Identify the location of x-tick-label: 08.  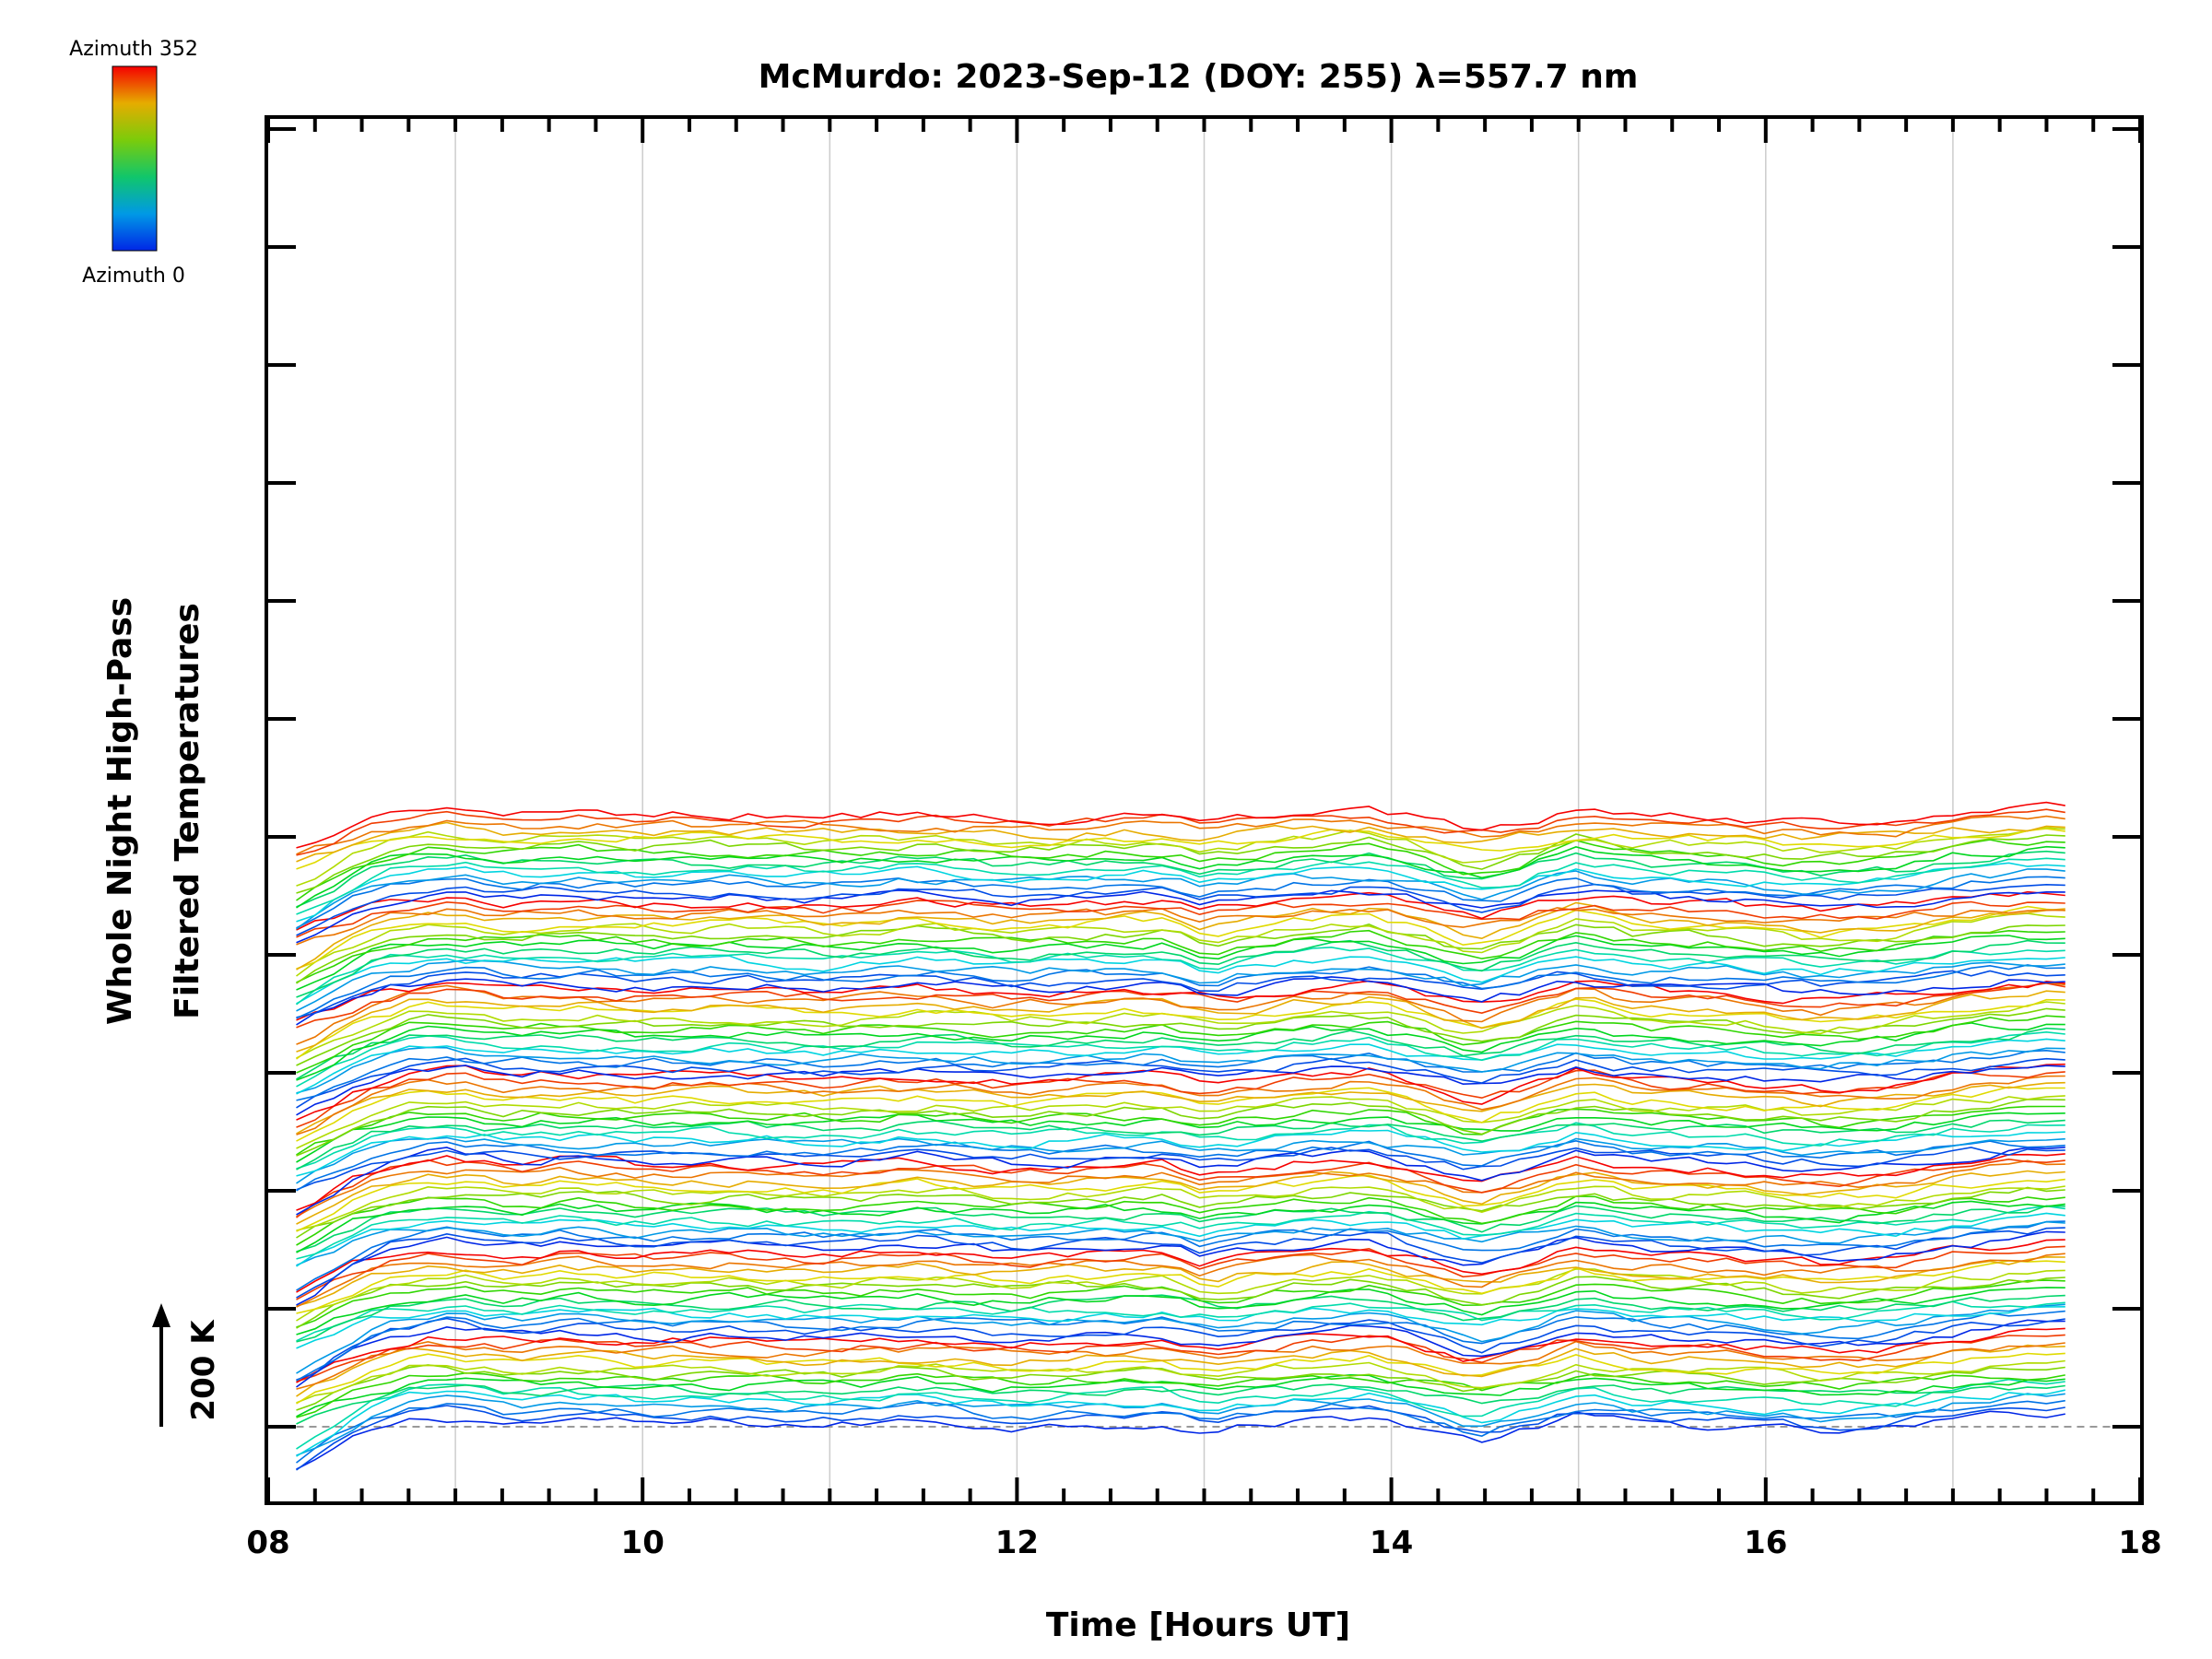
(267, 1542).